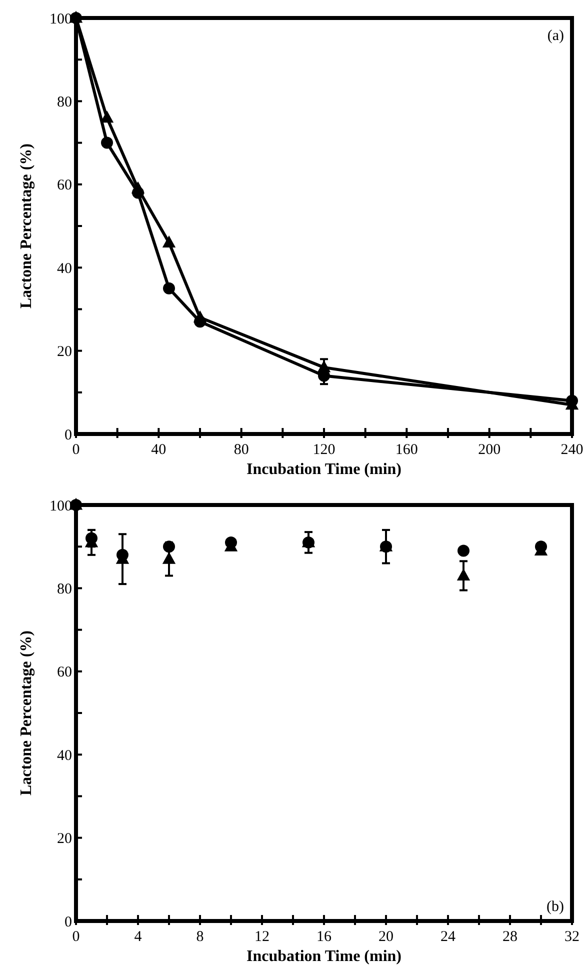  I want to click on x-tick-label: 8, so click(200, 937).